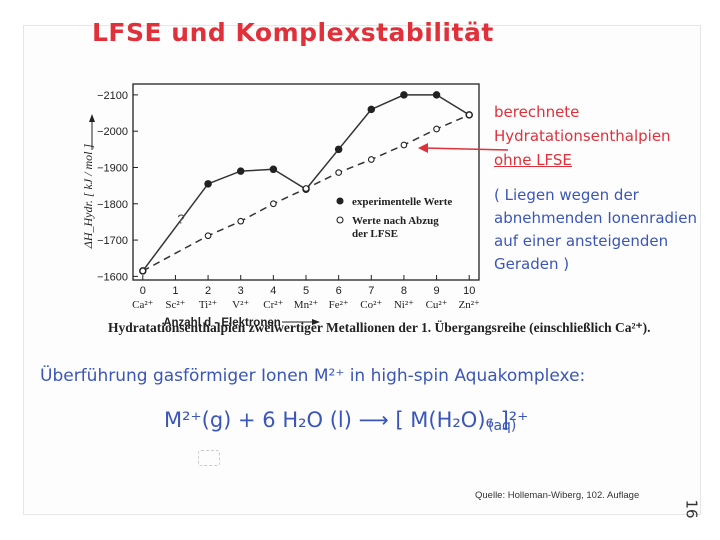 This screenshot has width=720, height=540. What do you see at coordinates (402, 202) in the screenshot?
I see `legend-label: experimentelle Werte` at bounding box center [402, 202].